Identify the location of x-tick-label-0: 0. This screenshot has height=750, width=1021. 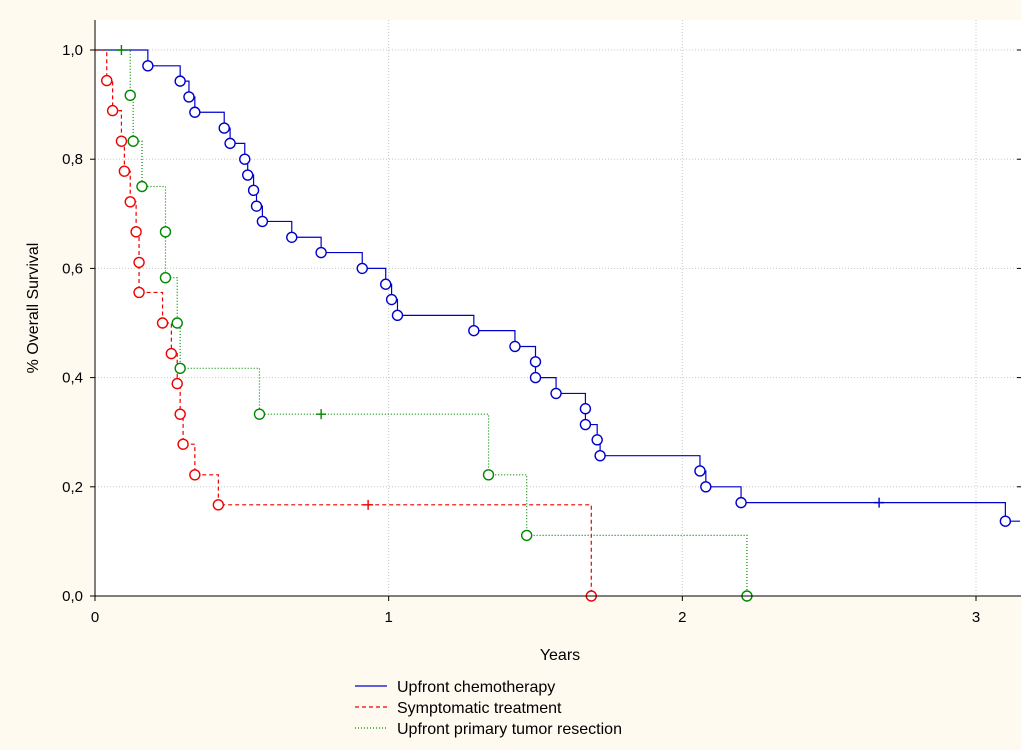
(95, 617).